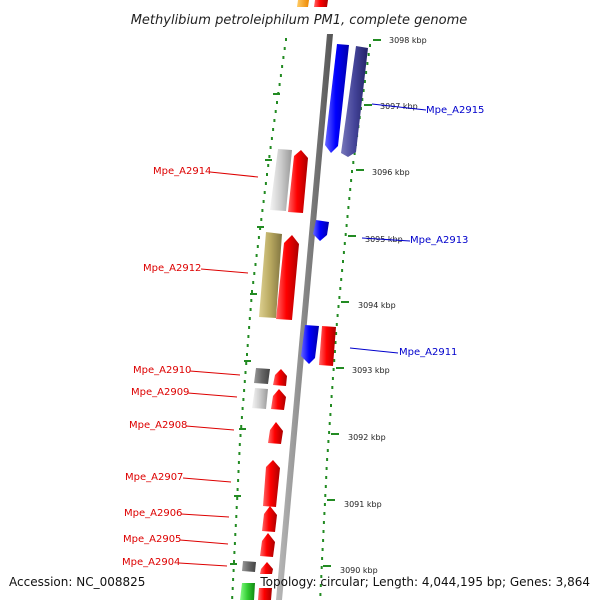 The image size is (600, 600). What do you see at coordinates (182, 171) in the screenshot?
I see `gene-label-mpe-a2914: Mpe_A2914` at bounding box center [182, 171].